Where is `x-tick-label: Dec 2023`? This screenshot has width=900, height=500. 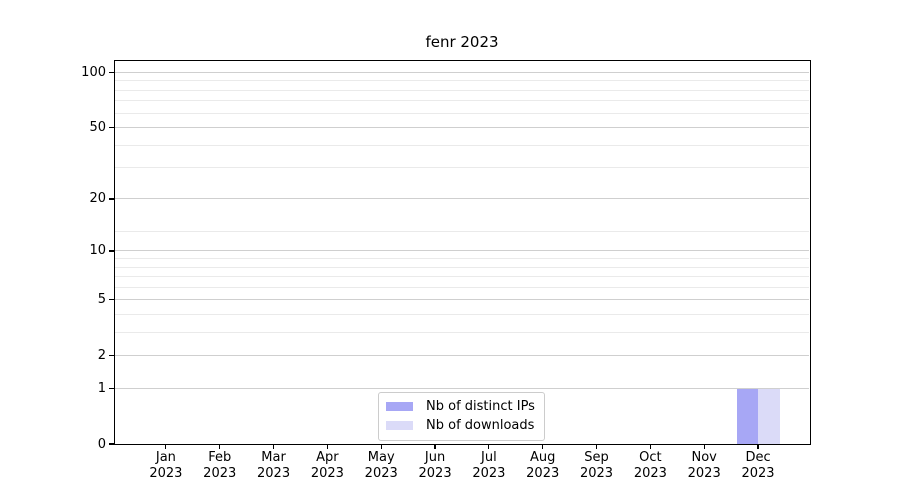 x-tick-label: Dec 2023 is located at coordinates (758, 465).